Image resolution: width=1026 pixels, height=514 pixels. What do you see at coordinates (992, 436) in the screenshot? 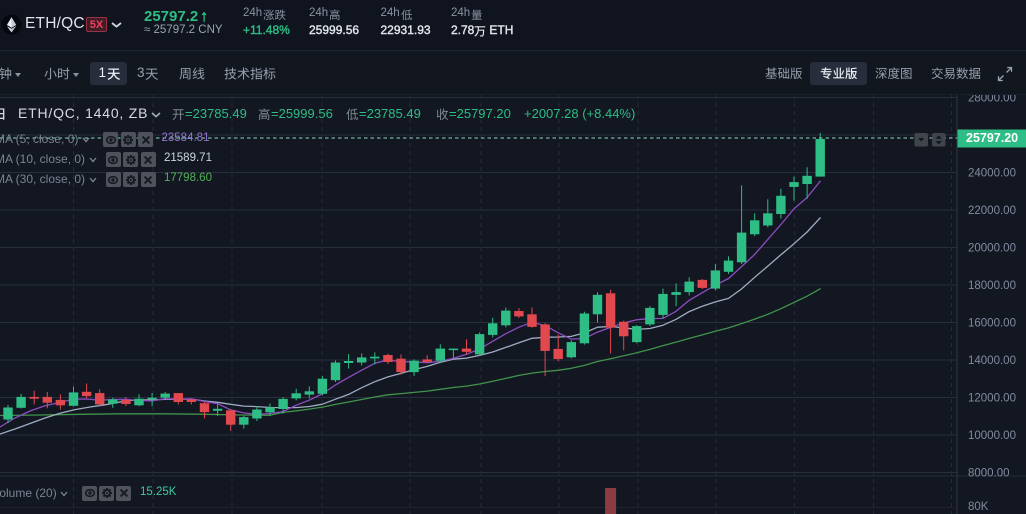
I see `svg-text: 10000.00` at bounding box center [992, 436].